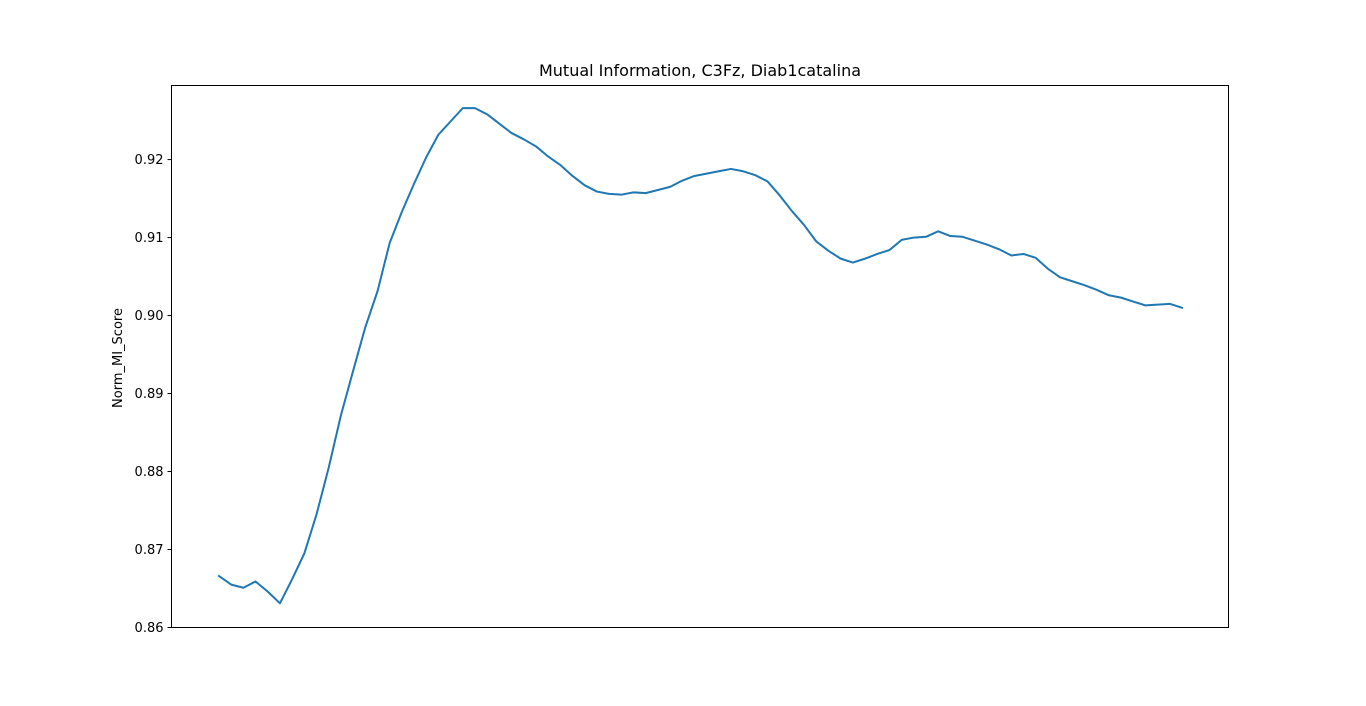 The width and height of the screenshot is (1366, 706). Describe the element at coordinates (149, 160) in the screenshot. I see `y-tick-label: 0.92` at that location.